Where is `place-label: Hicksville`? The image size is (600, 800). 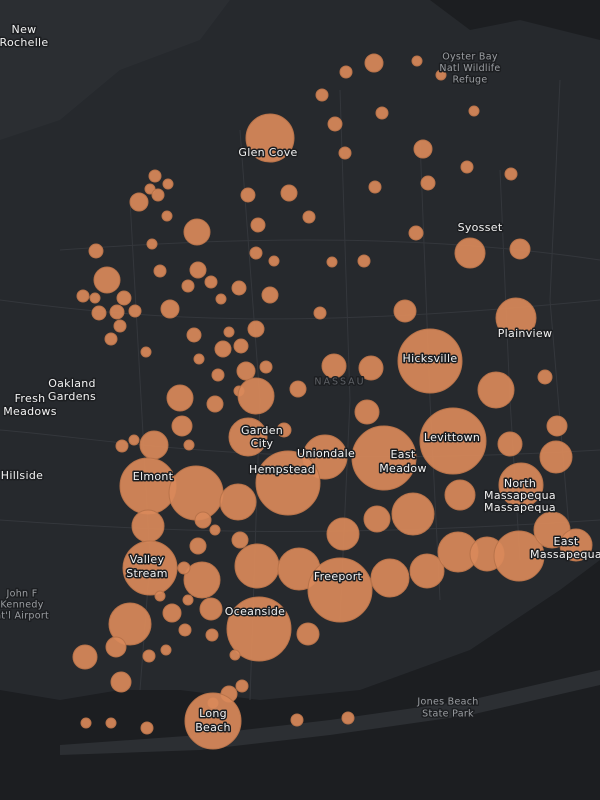 place-label: Hicksville is located at coordinates (430, 358).